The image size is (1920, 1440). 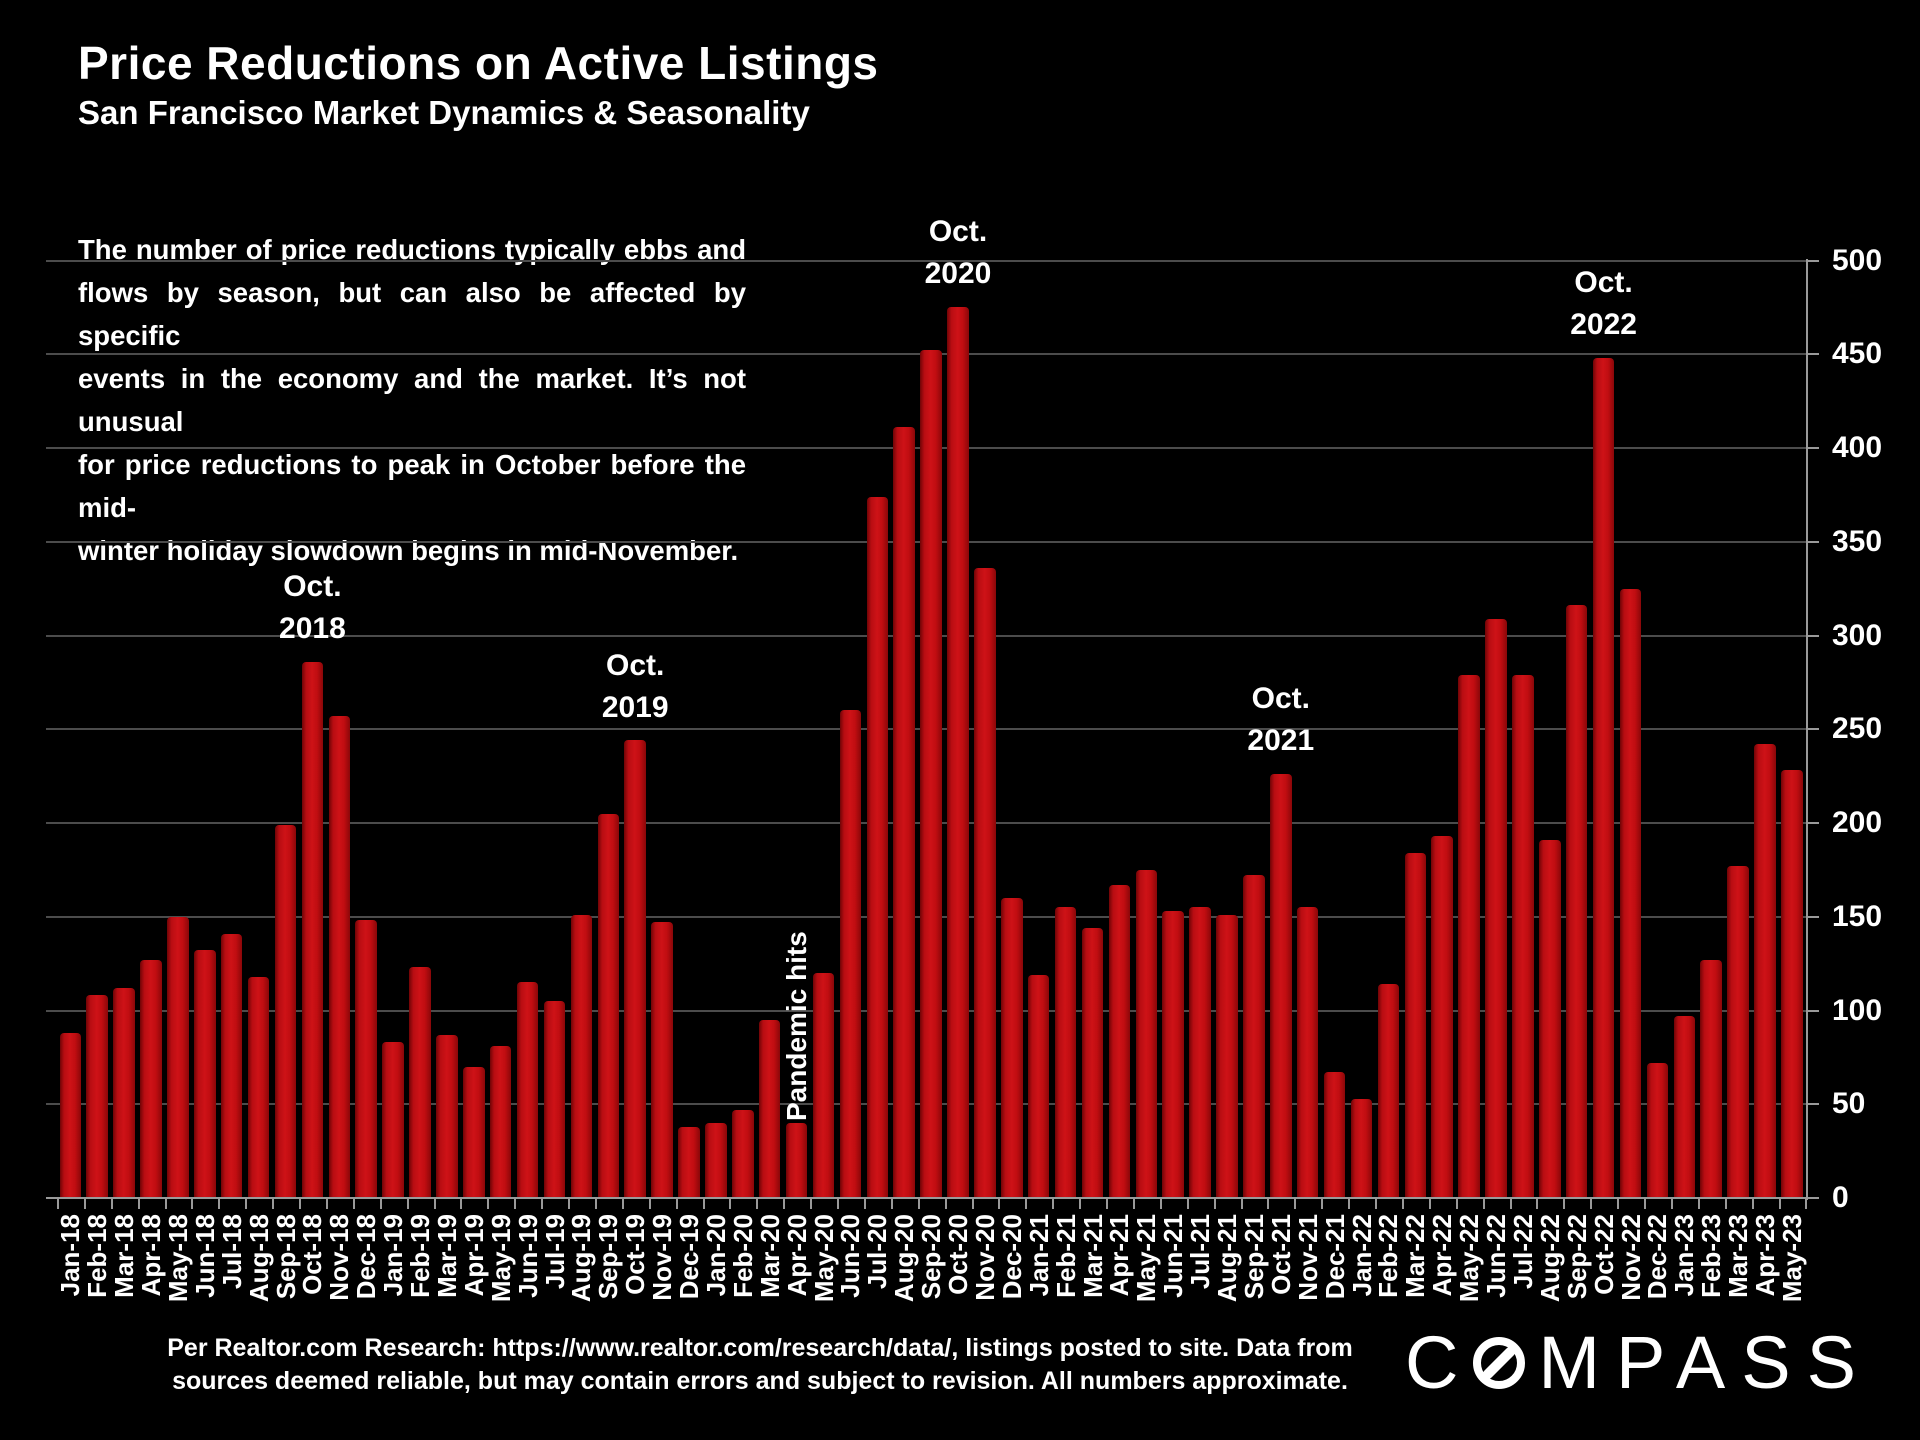 What do you see at coordinates (473, 1255) in the screenshot?
I see `x-axis-label-Apr-19: Apr-19` at bounding box center [473, 1255].